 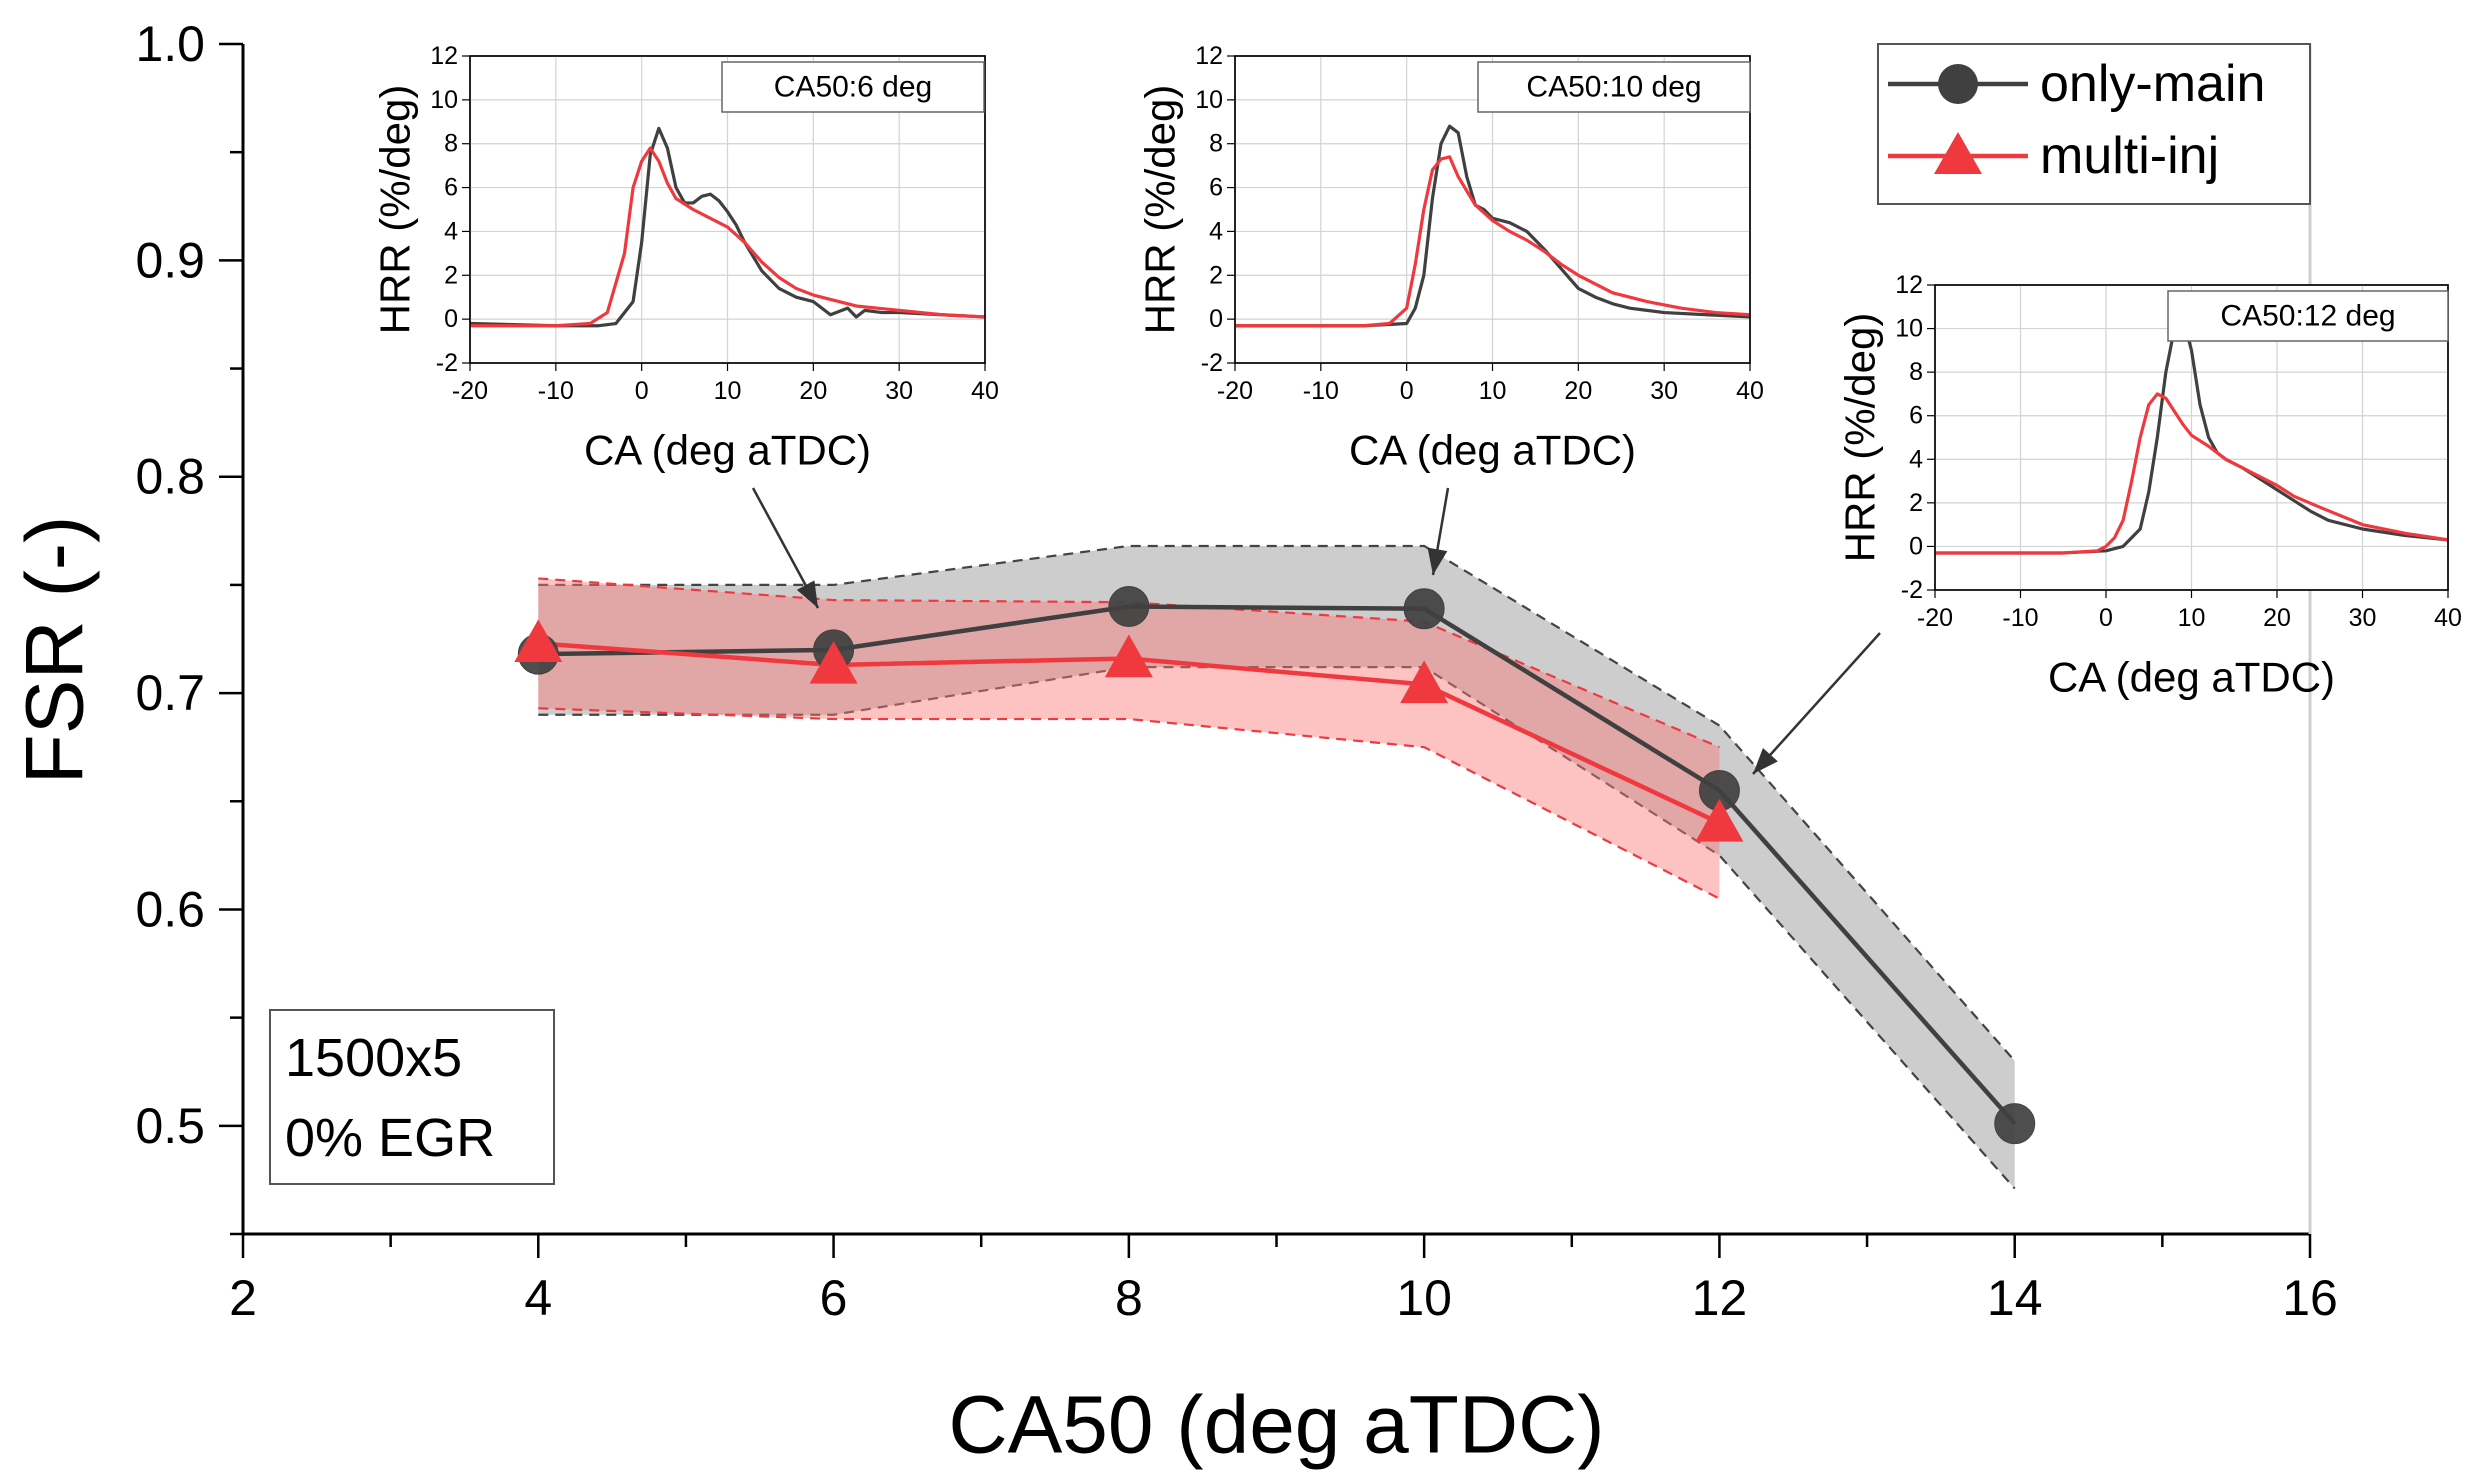 What do you see at coordinates (1209, 56) in the screenshot?
I see `inset2-y-tick-label: 12` at bounding box center [1209, 56].